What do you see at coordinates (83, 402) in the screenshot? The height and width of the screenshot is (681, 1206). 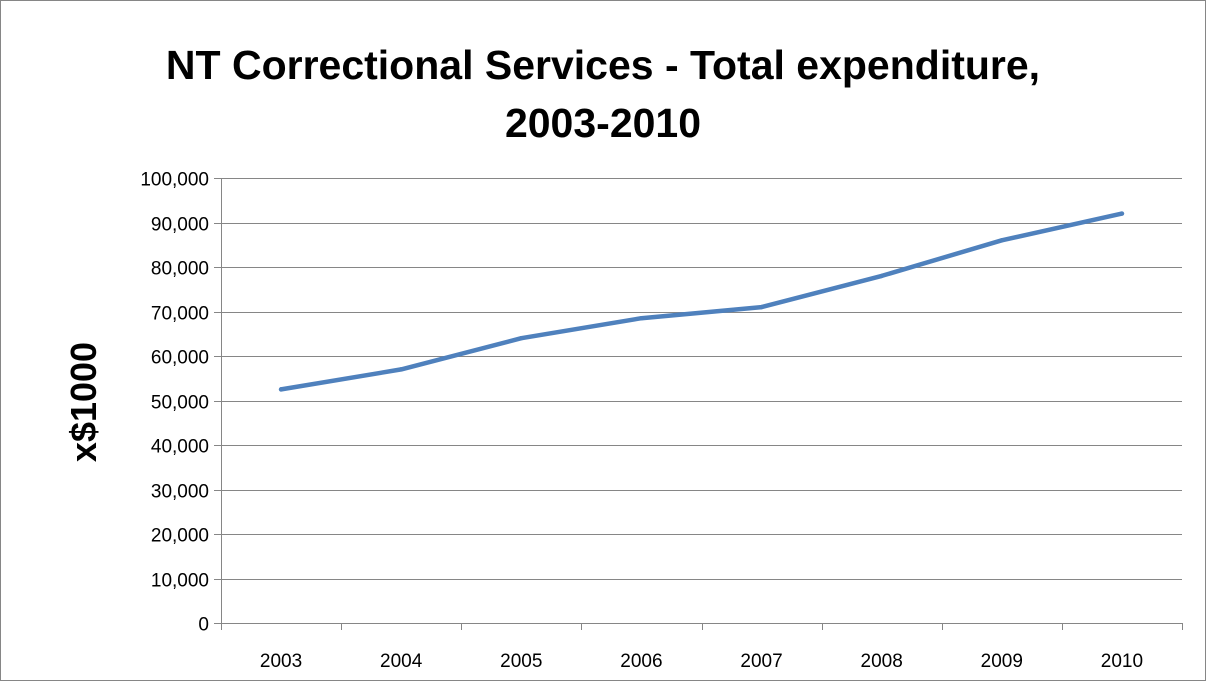 I see `y-axis-title: x$1000` at bounding box center [83, 402].